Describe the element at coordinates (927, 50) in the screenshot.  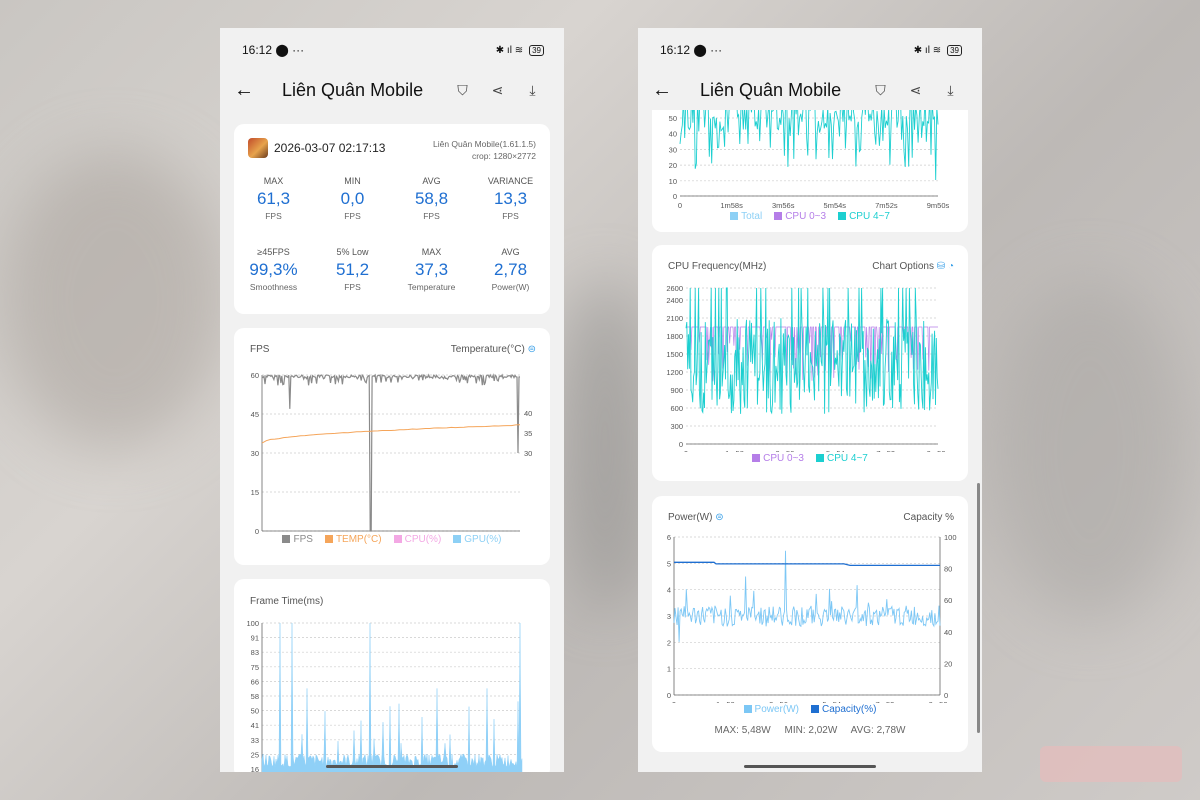
I see `status-icons: ✱ ıl ≋` at that location.